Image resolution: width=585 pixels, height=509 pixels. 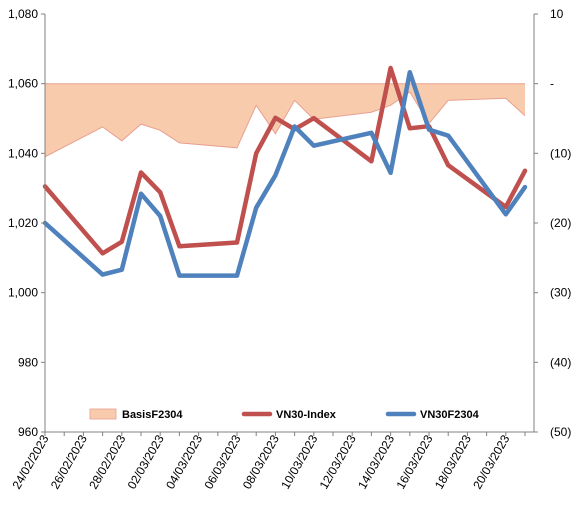 I want to click on right-y-tick-label: 10, so click(x=557, y=14).